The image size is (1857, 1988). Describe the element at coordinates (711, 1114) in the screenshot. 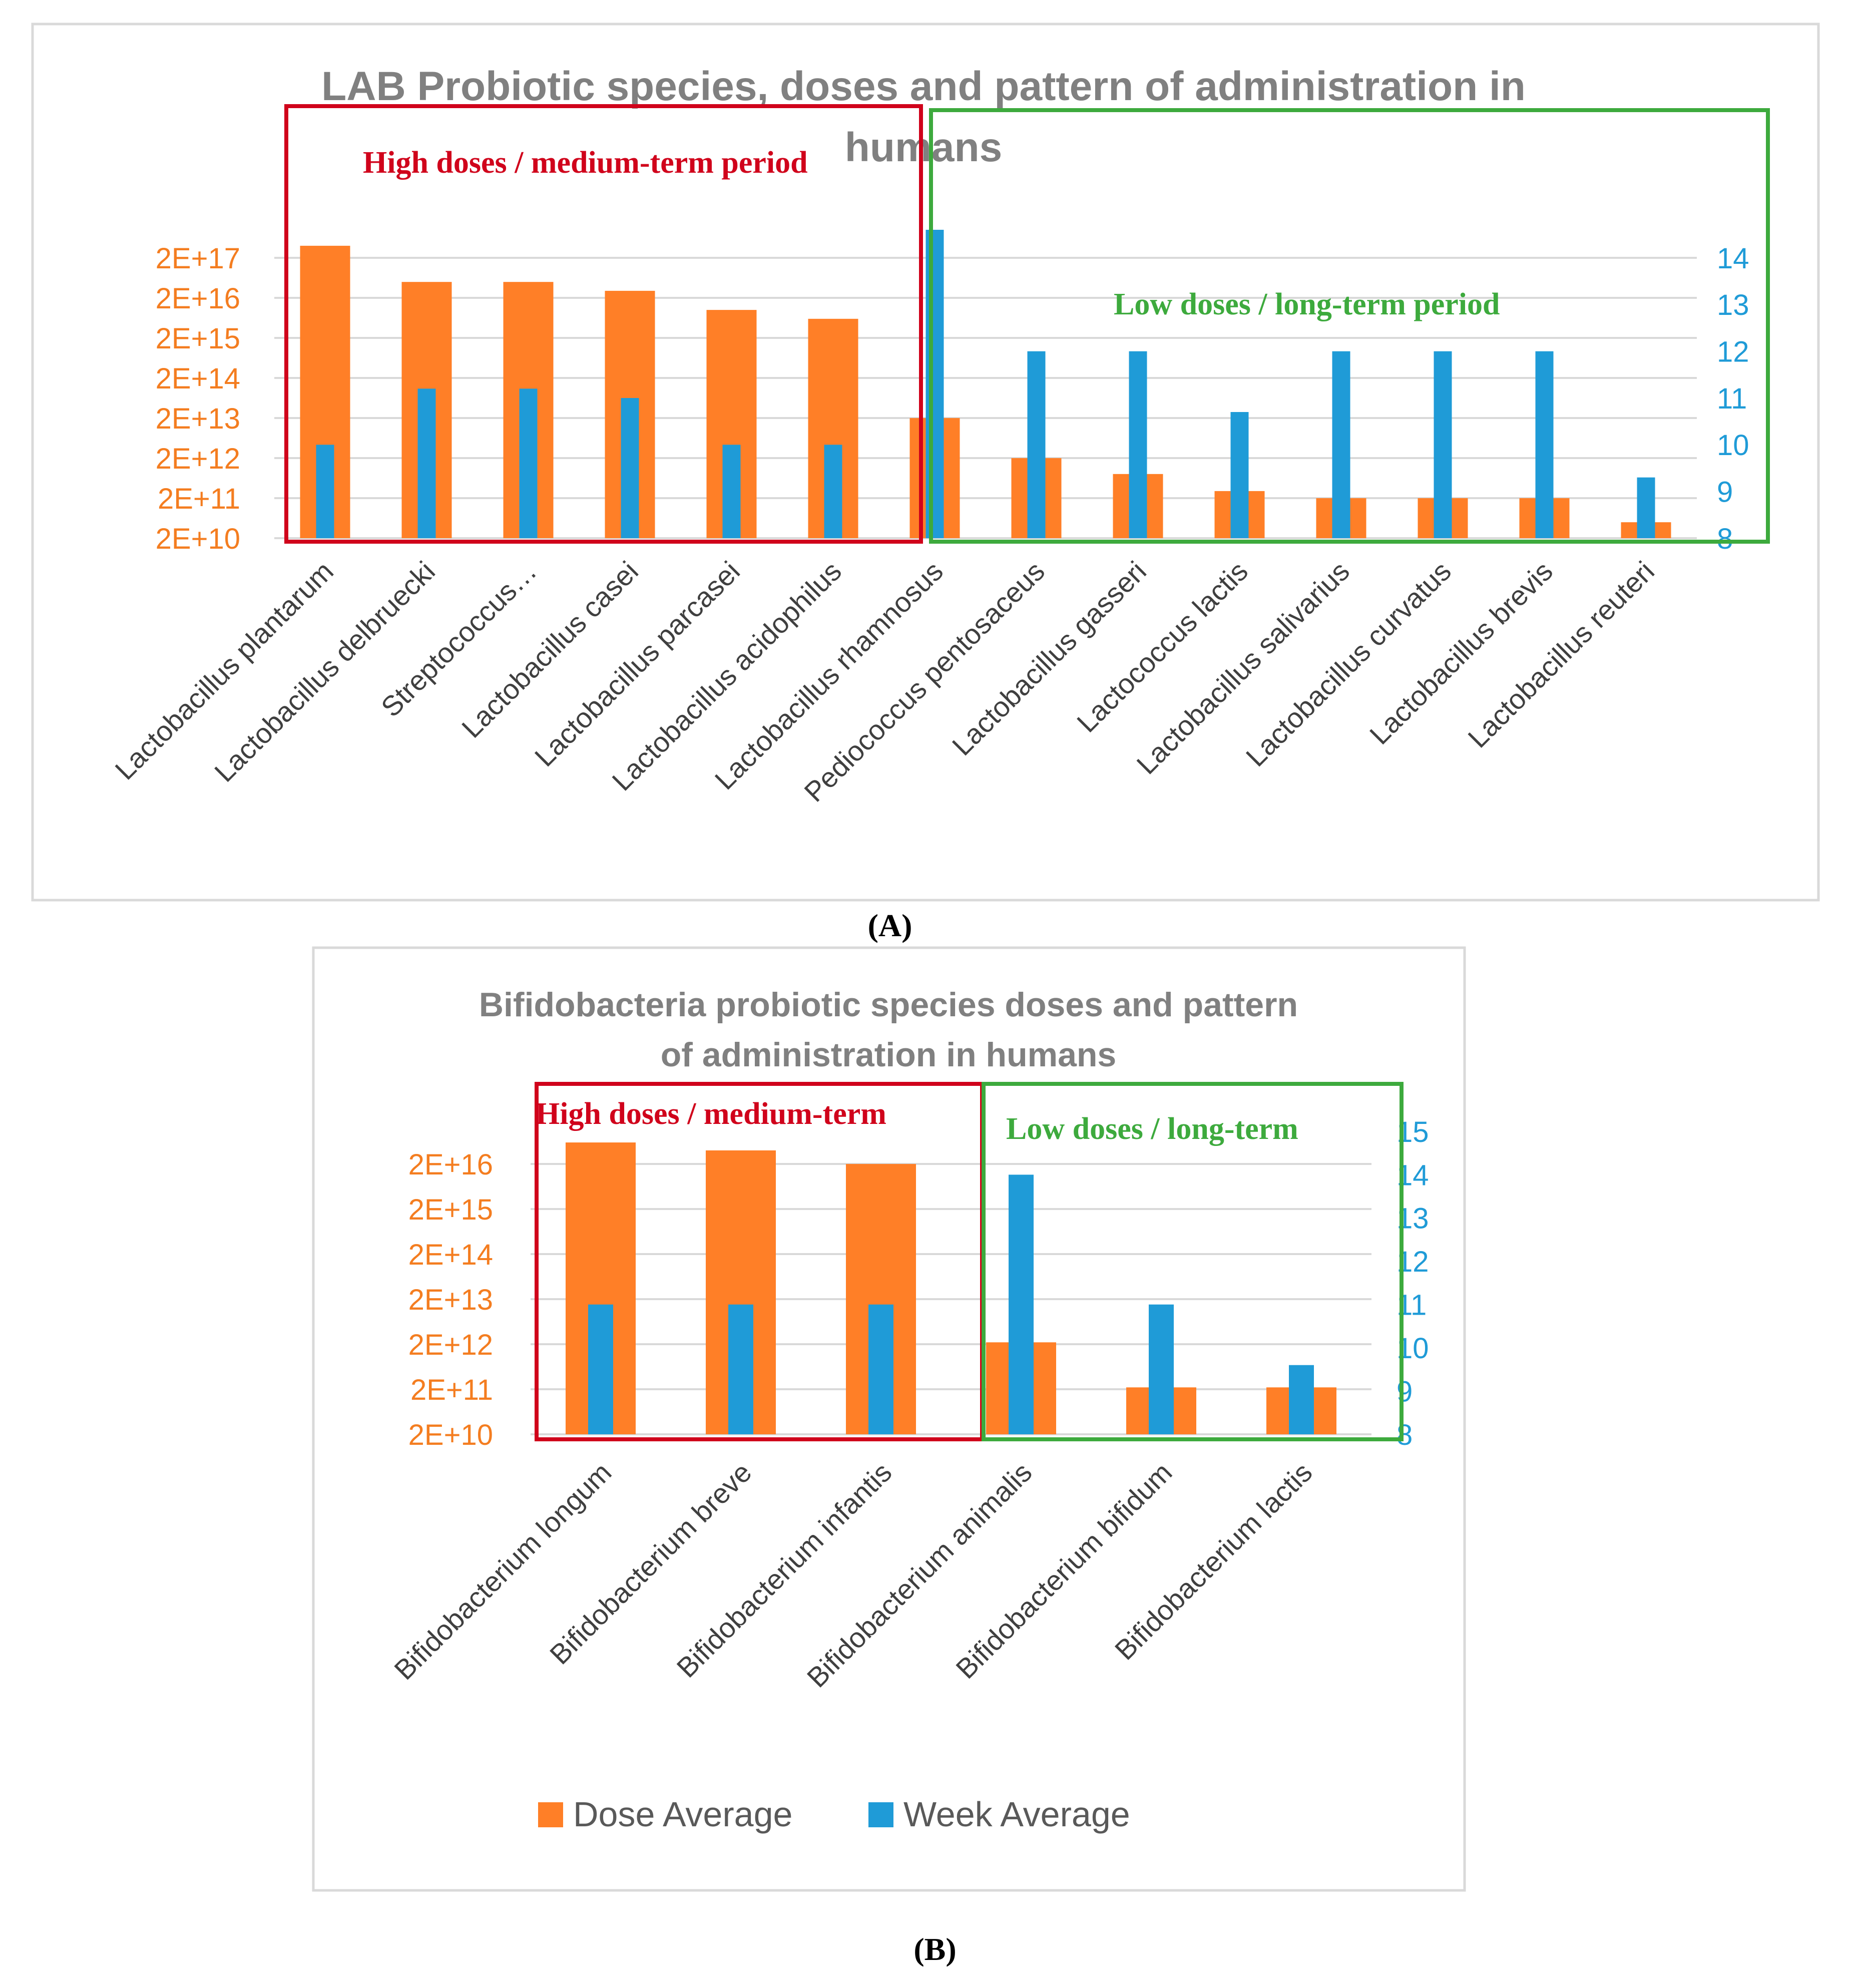

I see `panel-b-high-dose-annotation: High doses / medium-term` at that location.